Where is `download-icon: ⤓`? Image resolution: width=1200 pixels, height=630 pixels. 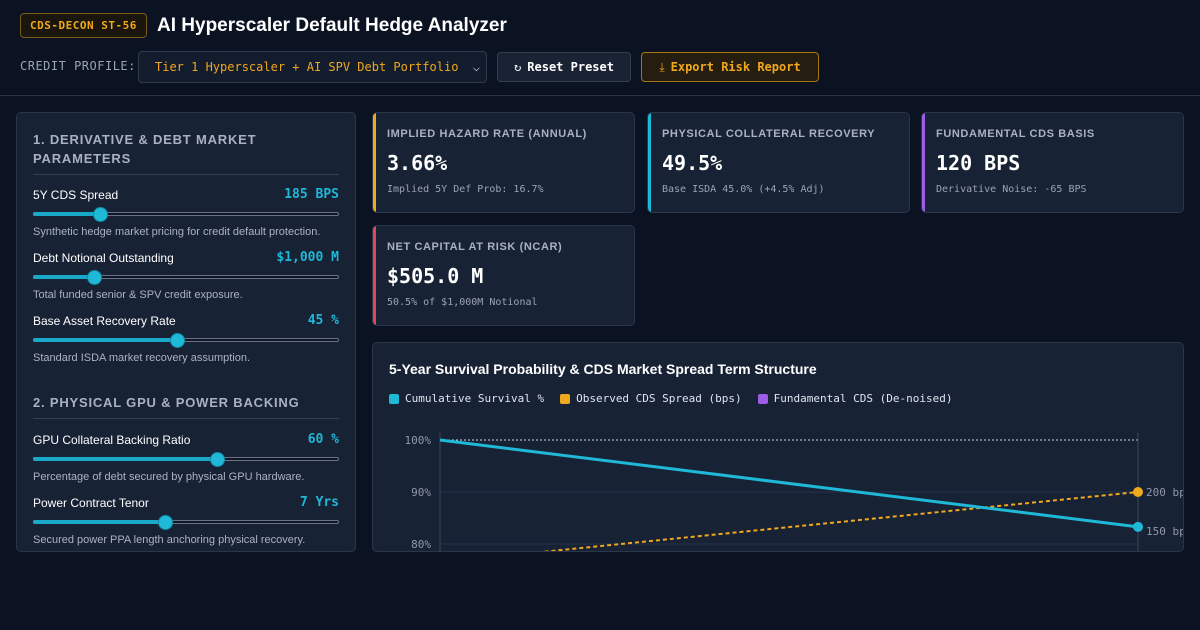 download-icon: ⤓ is located at coordinates (662, 67).